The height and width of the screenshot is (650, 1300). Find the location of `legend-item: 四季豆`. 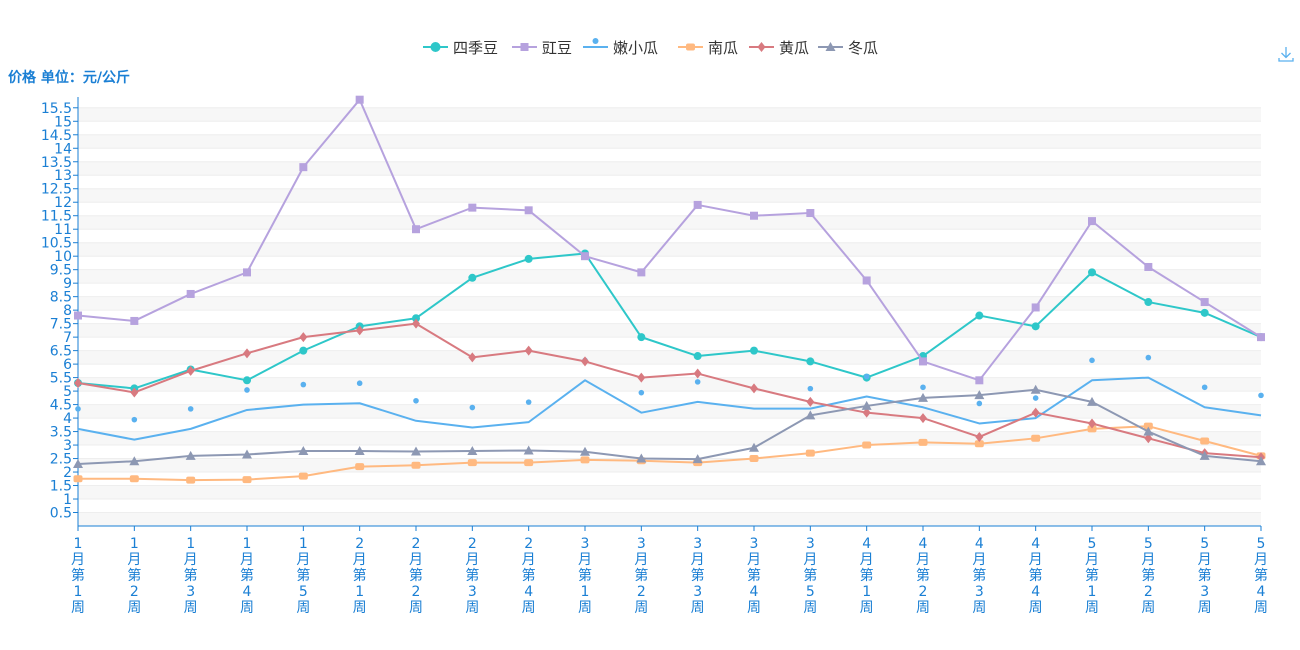

legend-item: 四季豆 is located at coordinates (460, 48).